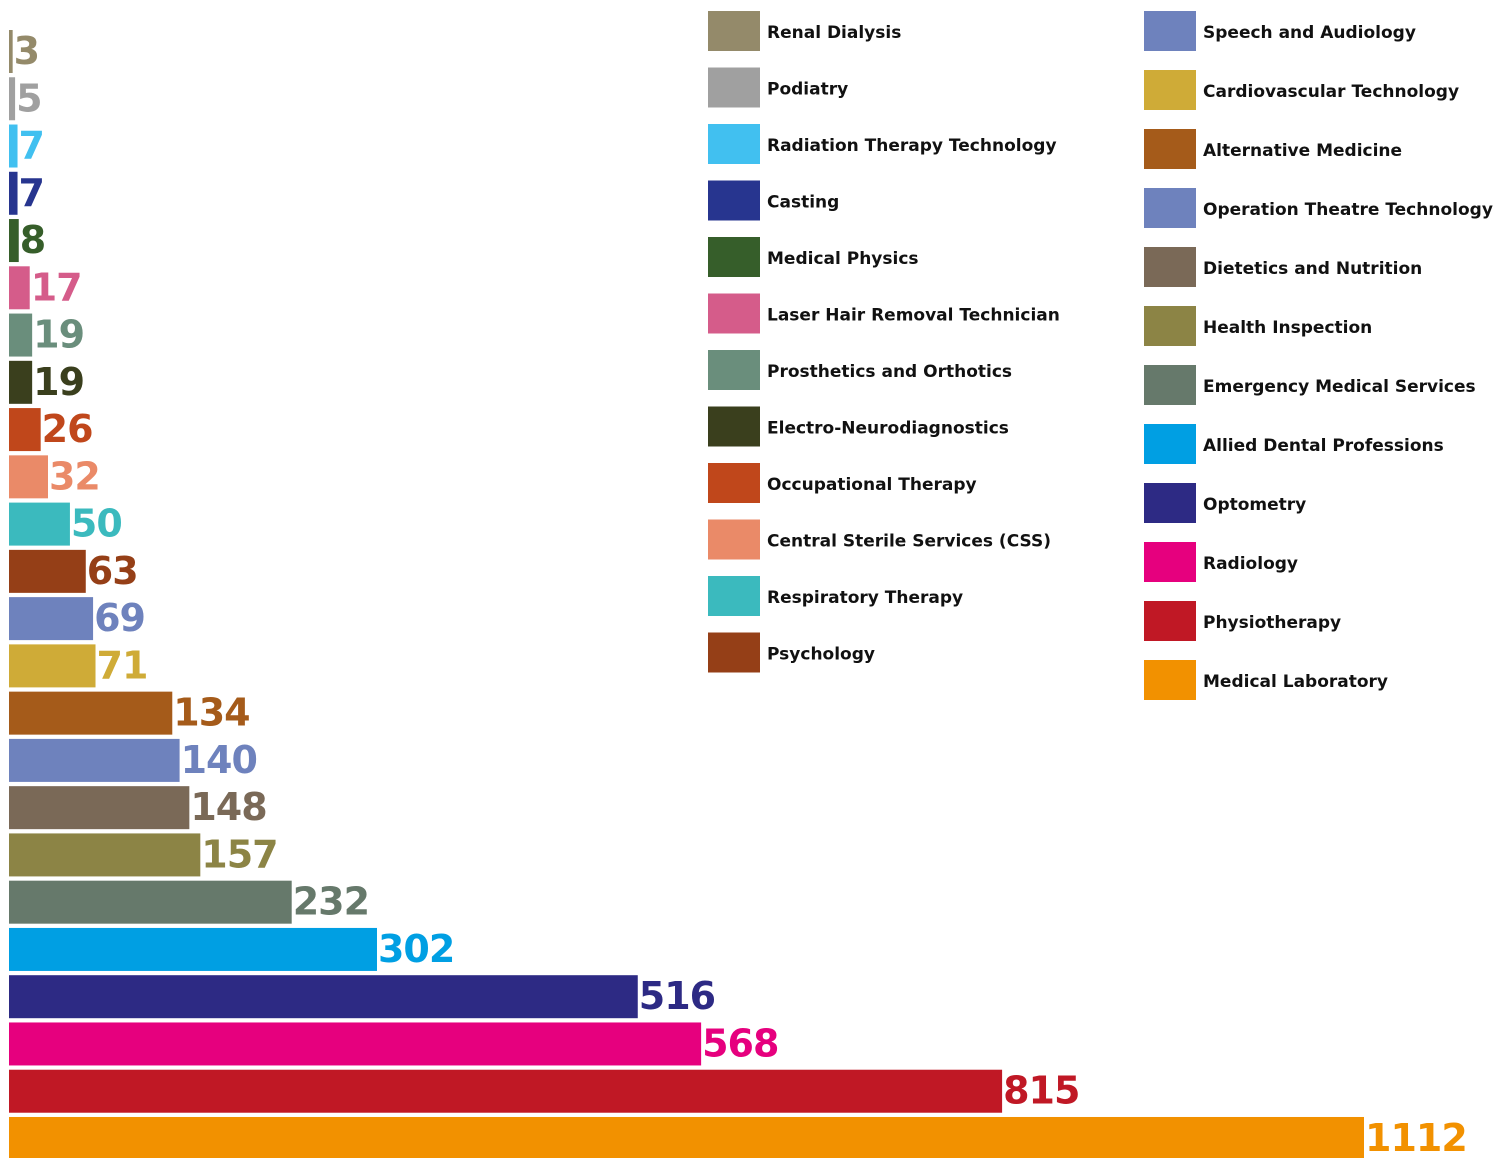  I want to click on legend-label: Laser Hair Removal Technician, so click(913, 316).